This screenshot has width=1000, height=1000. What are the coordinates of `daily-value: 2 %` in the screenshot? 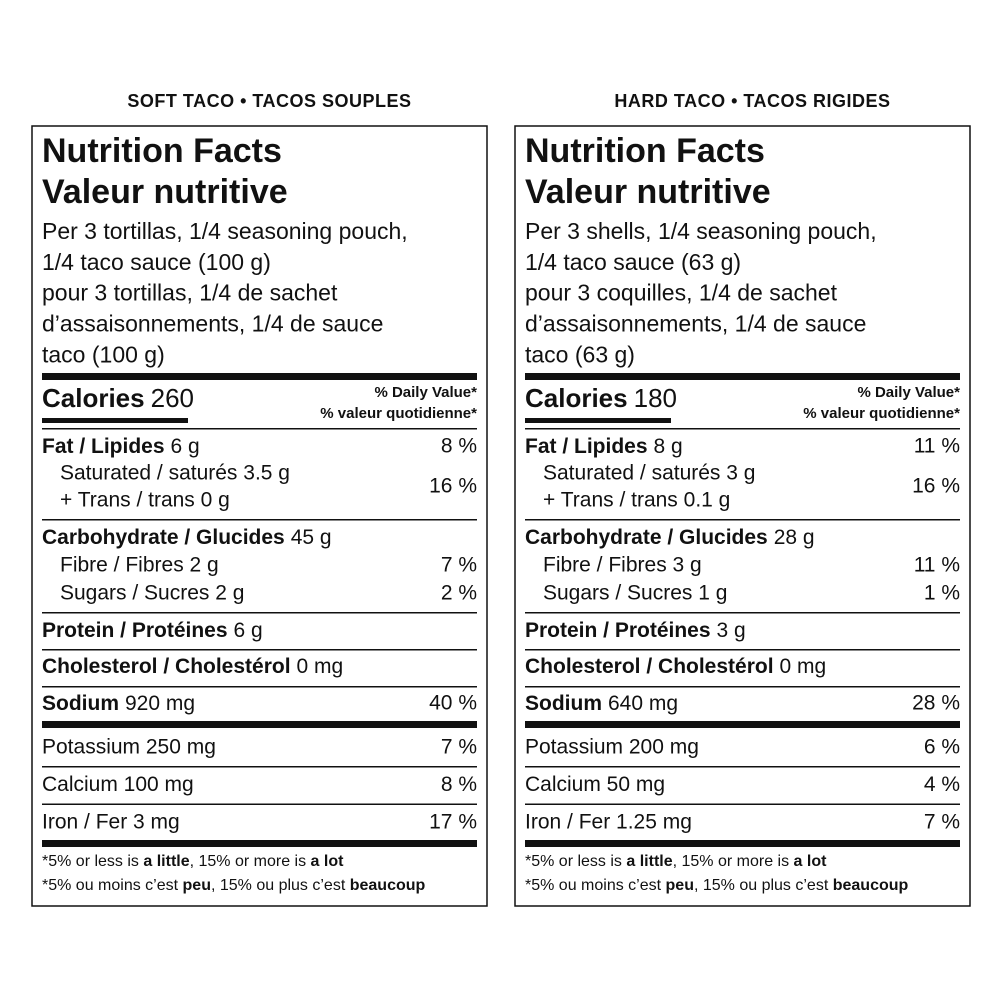 It's located at (459, 593).